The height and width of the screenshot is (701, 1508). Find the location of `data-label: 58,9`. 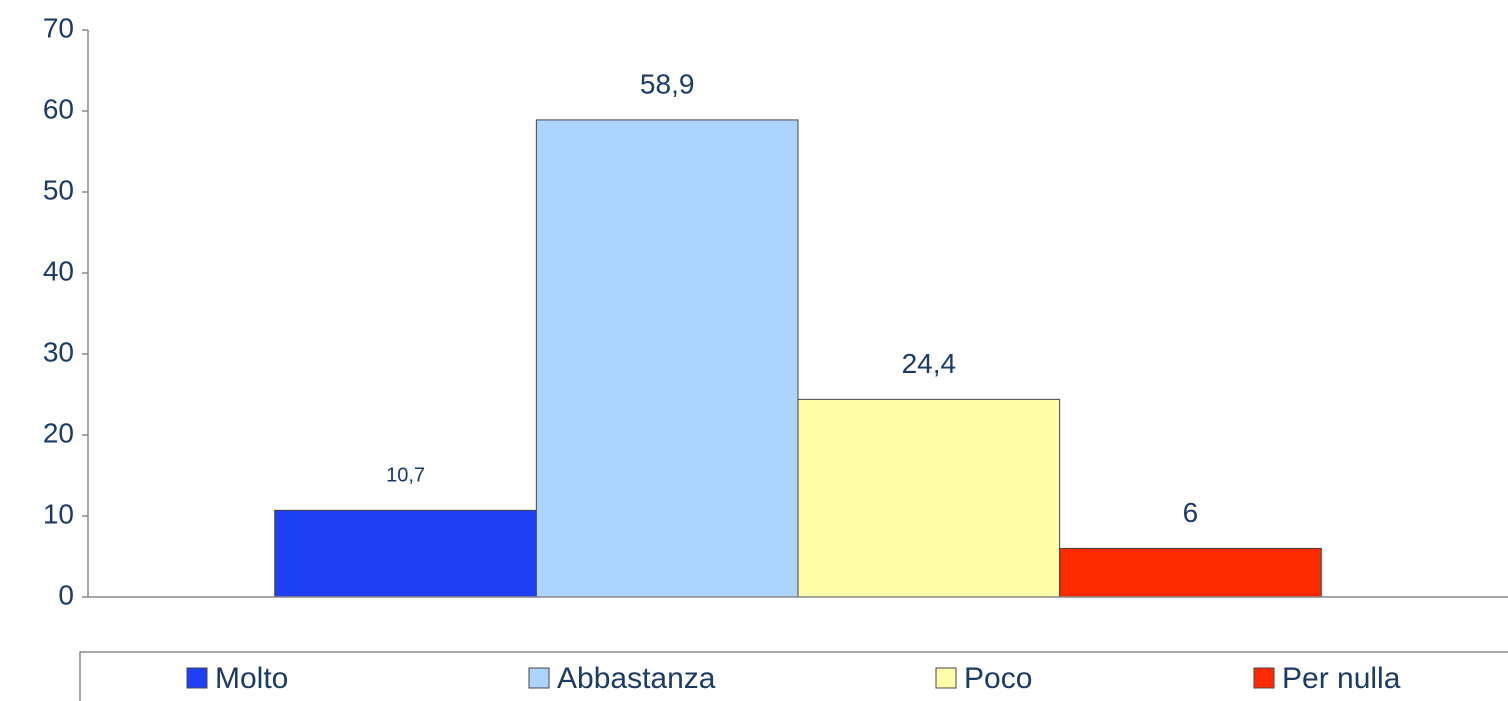

data-label: 58,9 is located at coordinates (667, 83).